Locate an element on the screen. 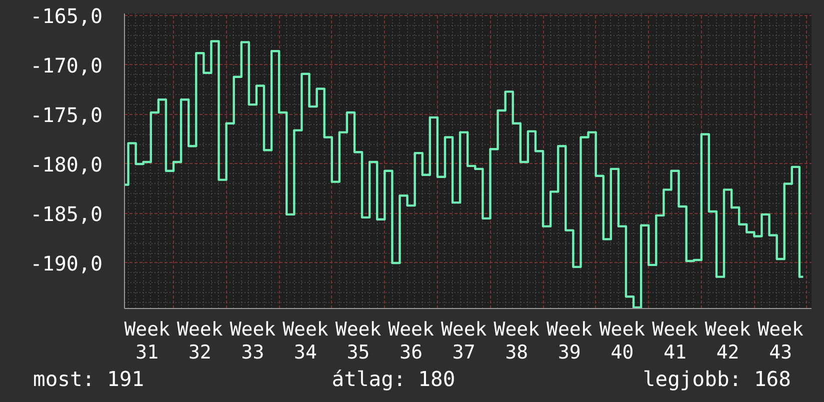 The image size is (824, 402). x-tick-label: Week 32 is located at coordinates (200, 341).